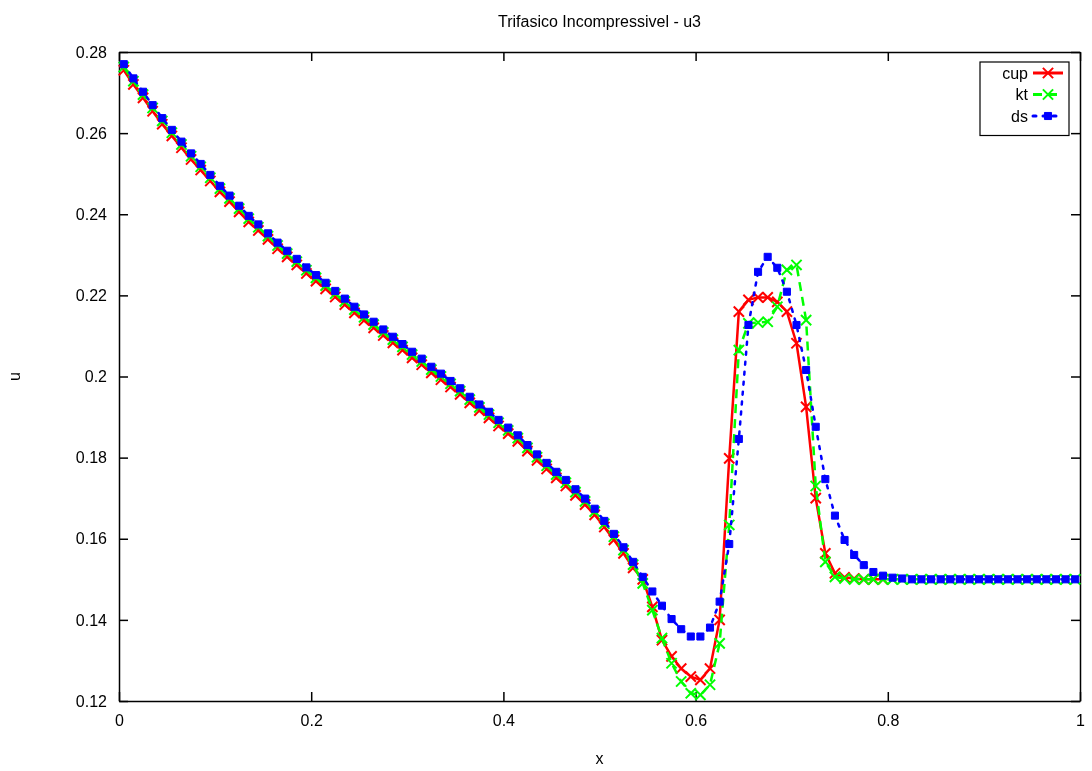 The height and width of the screenshot is (771, 1092). Describe the element at coordinates (14, 376) in the screenshot. I see `y-axis-title: u` at that location.